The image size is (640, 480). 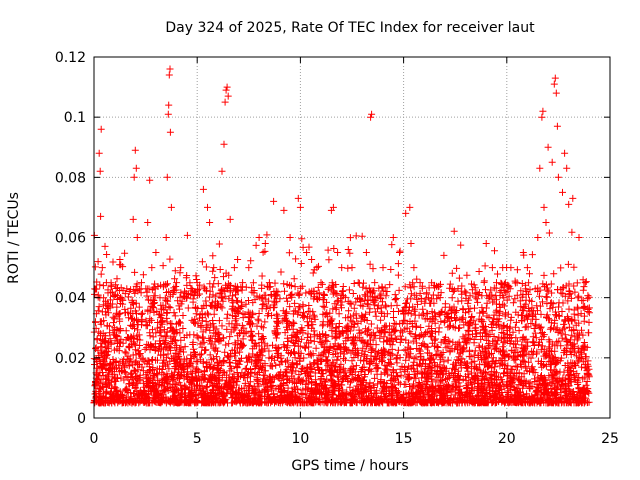 I want to click on x-tick-label: 0, so click(x=94, y=439).